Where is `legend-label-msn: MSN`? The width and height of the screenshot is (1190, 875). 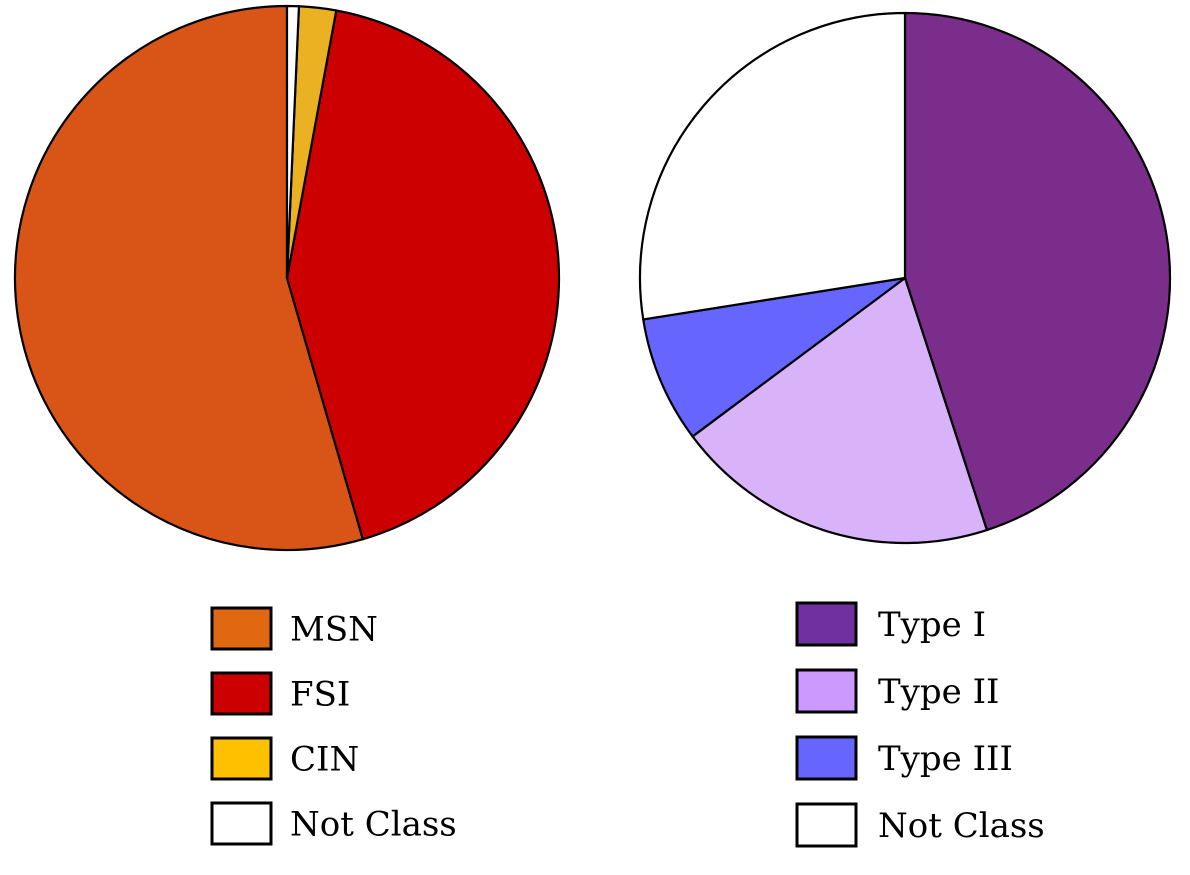
legend-label-msn: MSN is located at coordinates (334, 630).